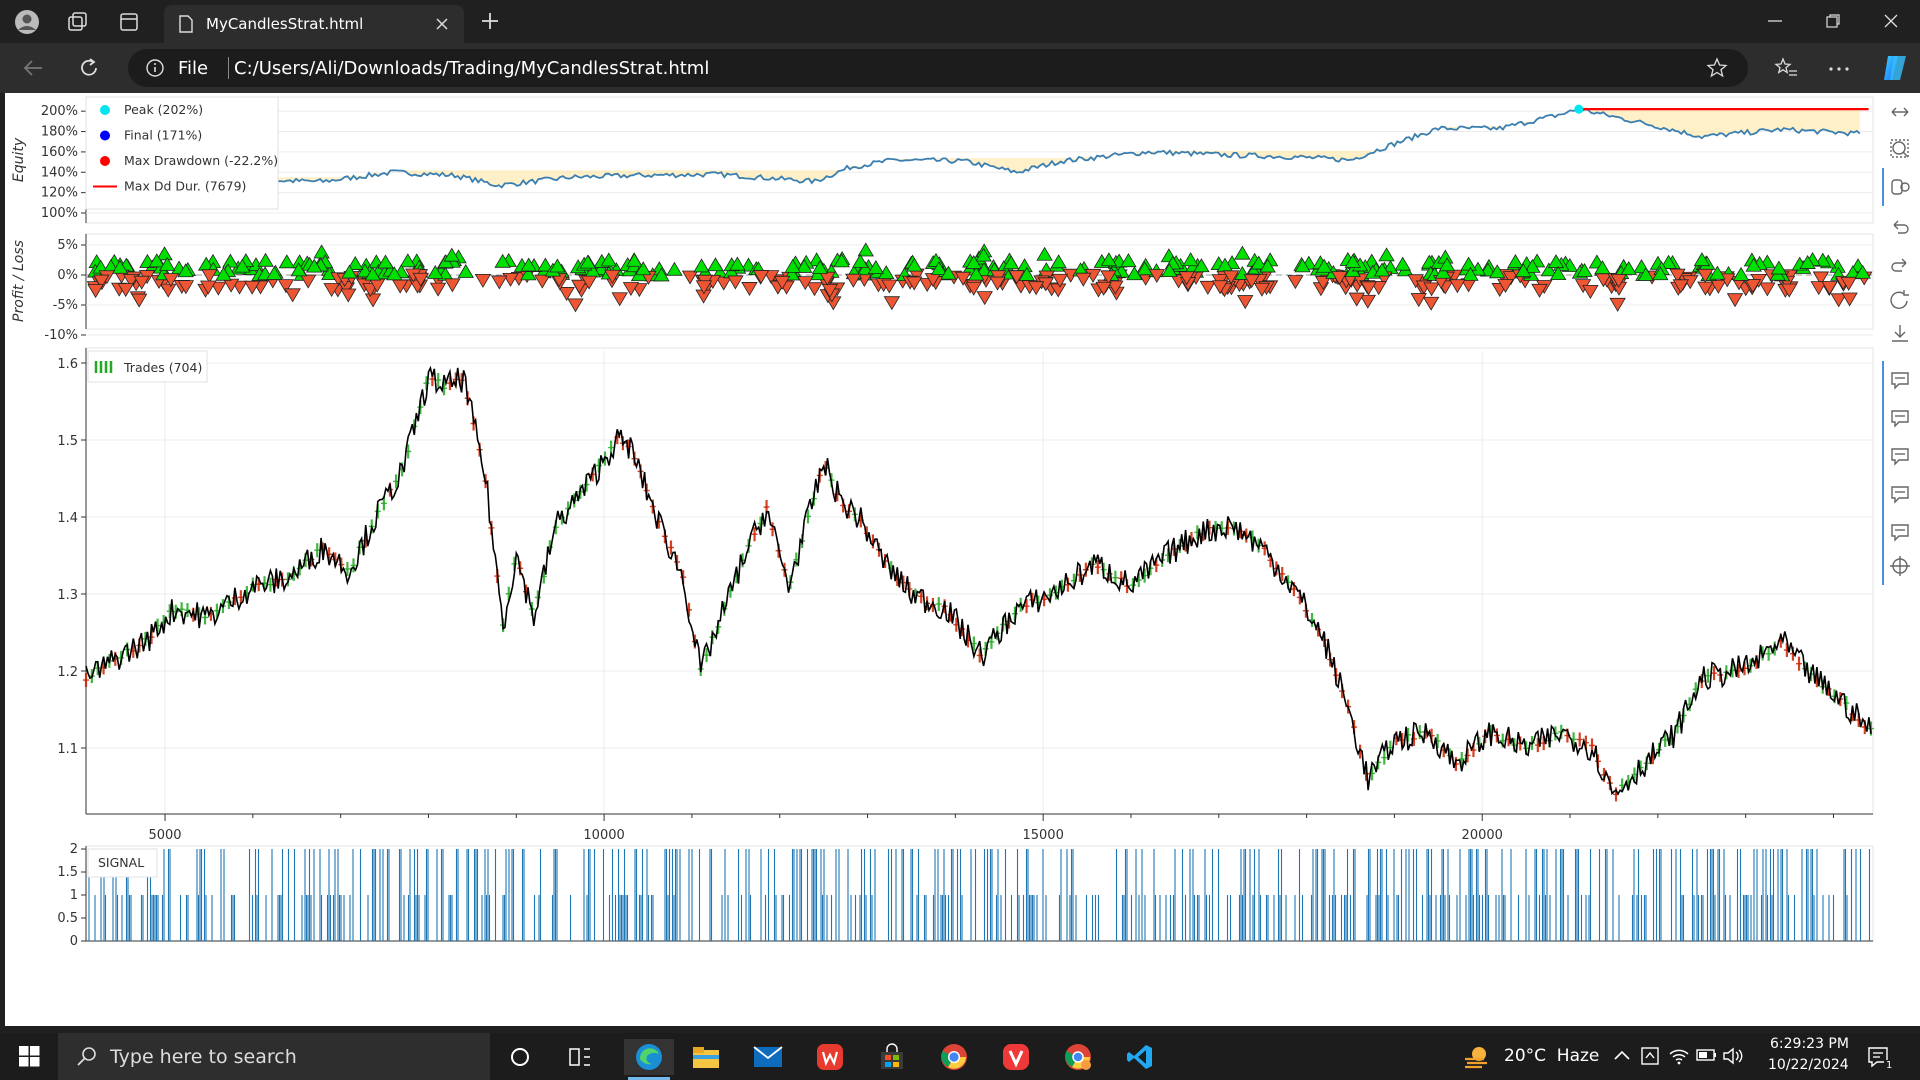 The width and height of the screenshot is (1920, 1080). Describe the element at coordinates (1786, 68) in the screenshot. I see `favorites-icon` at that location.